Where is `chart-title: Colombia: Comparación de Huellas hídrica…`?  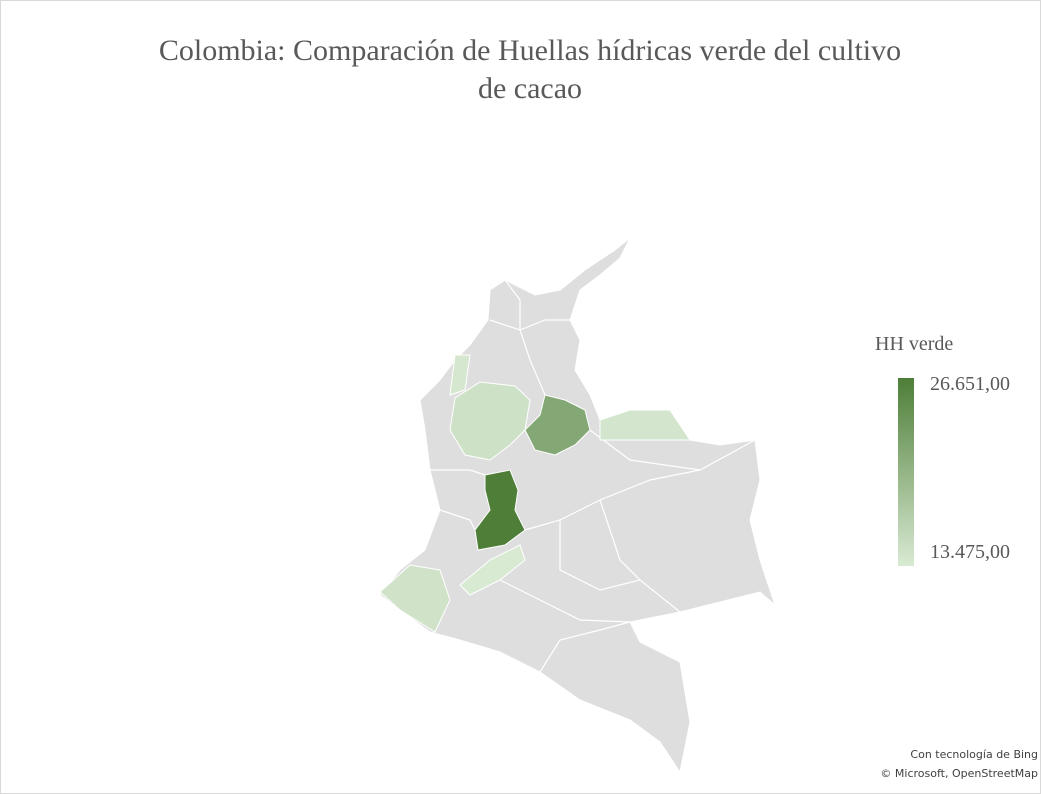 chart-title: Colombia: Comparación de Huellas hídrica… is located at coordinates (530, 69).